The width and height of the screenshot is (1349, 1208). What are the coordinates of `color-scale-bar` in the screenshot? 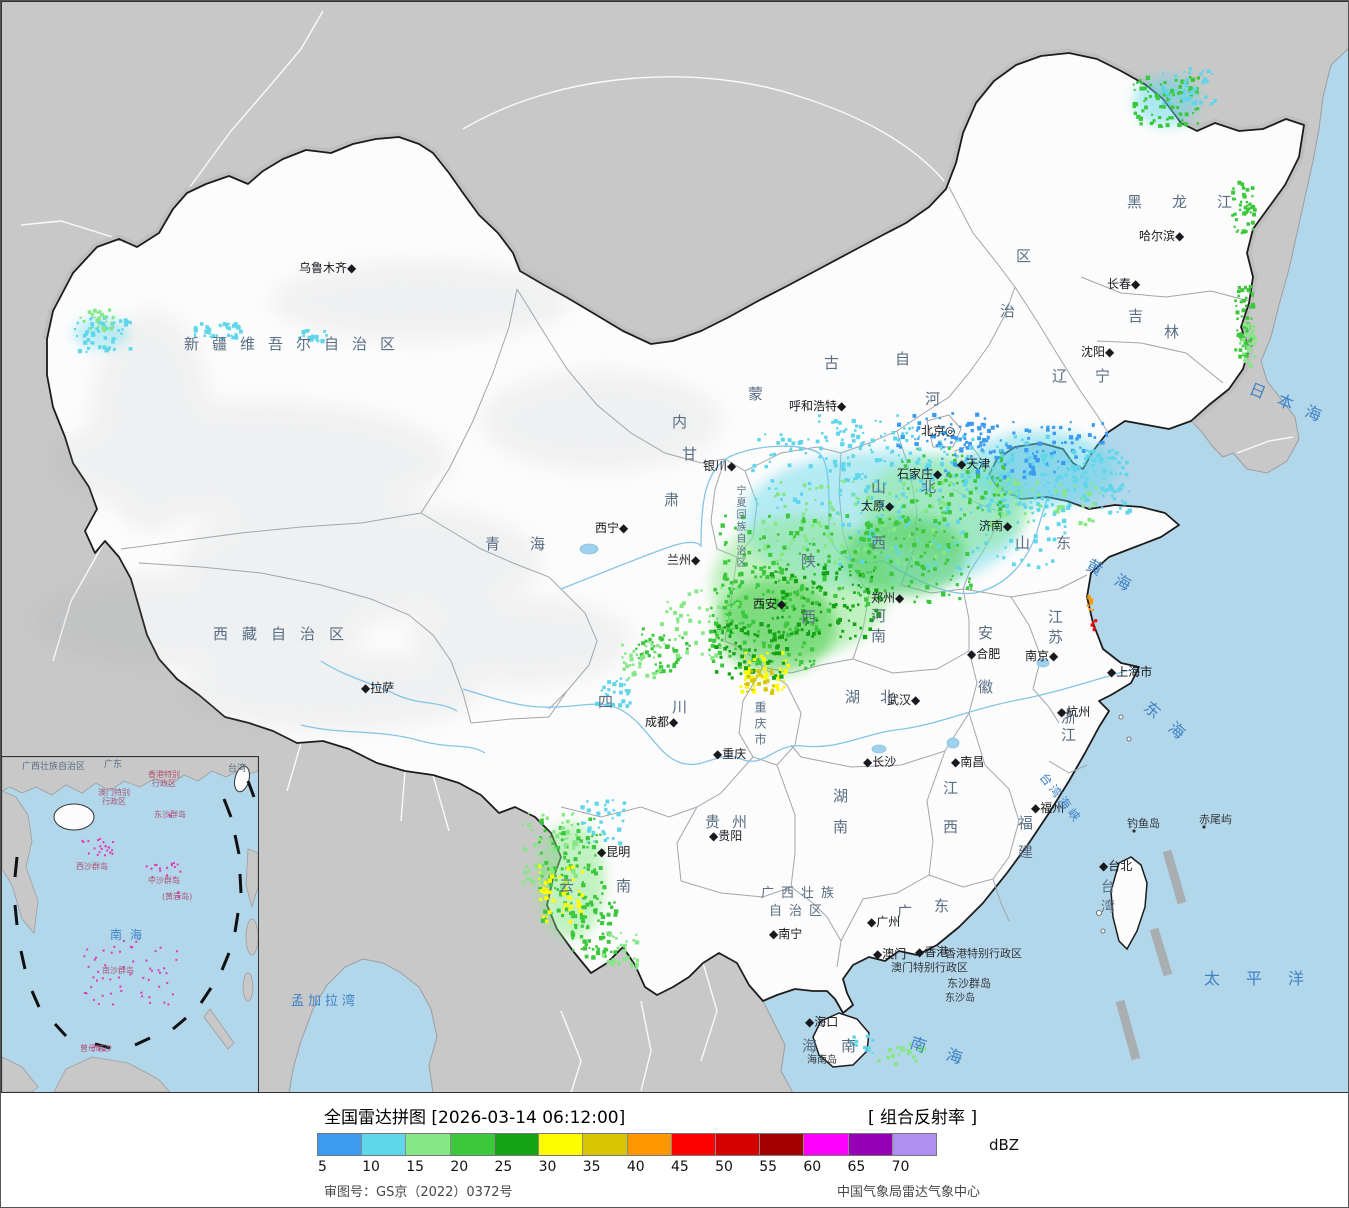 It's located at (627, 1144).